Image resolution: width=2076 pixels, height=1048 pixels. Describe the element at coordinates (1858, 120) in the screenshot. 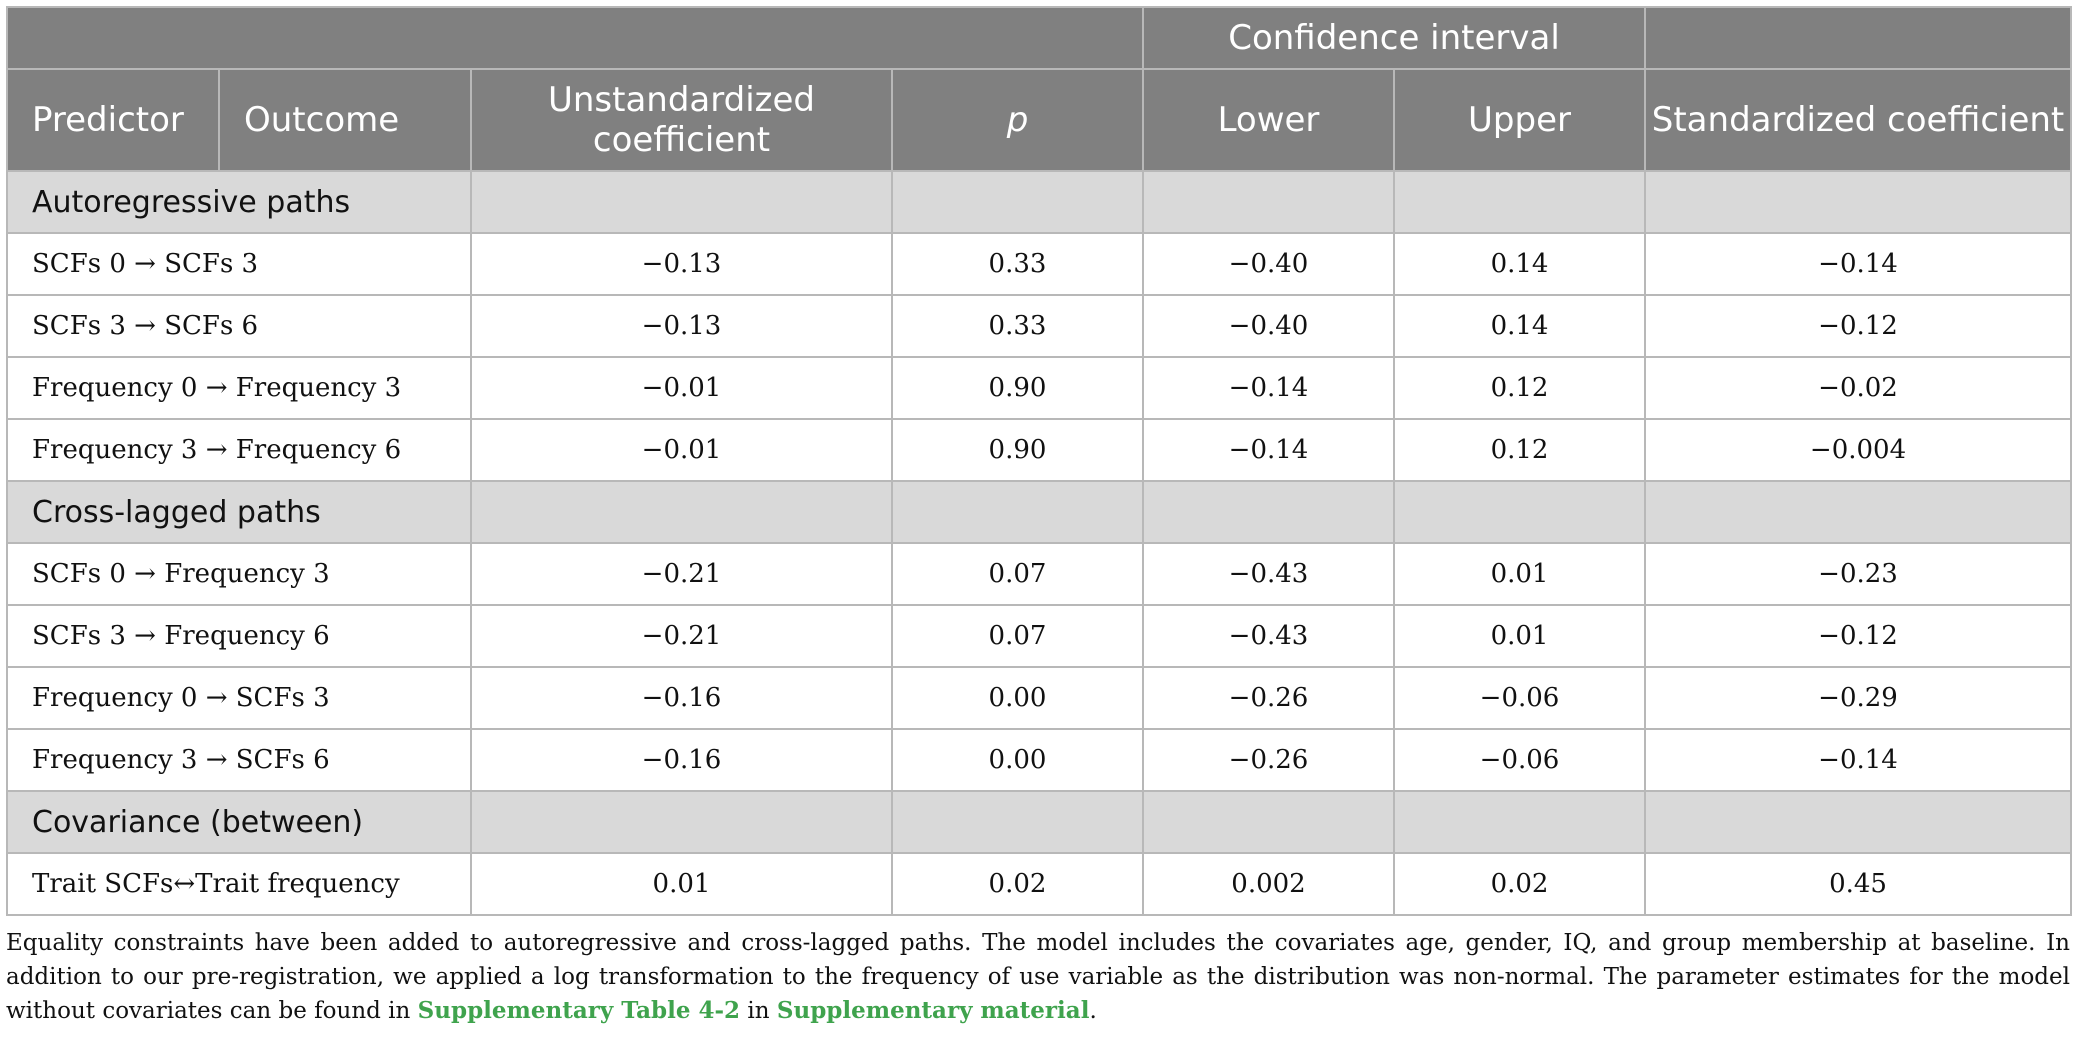

I see `header-standardized: Standardized coefficient` at that location.